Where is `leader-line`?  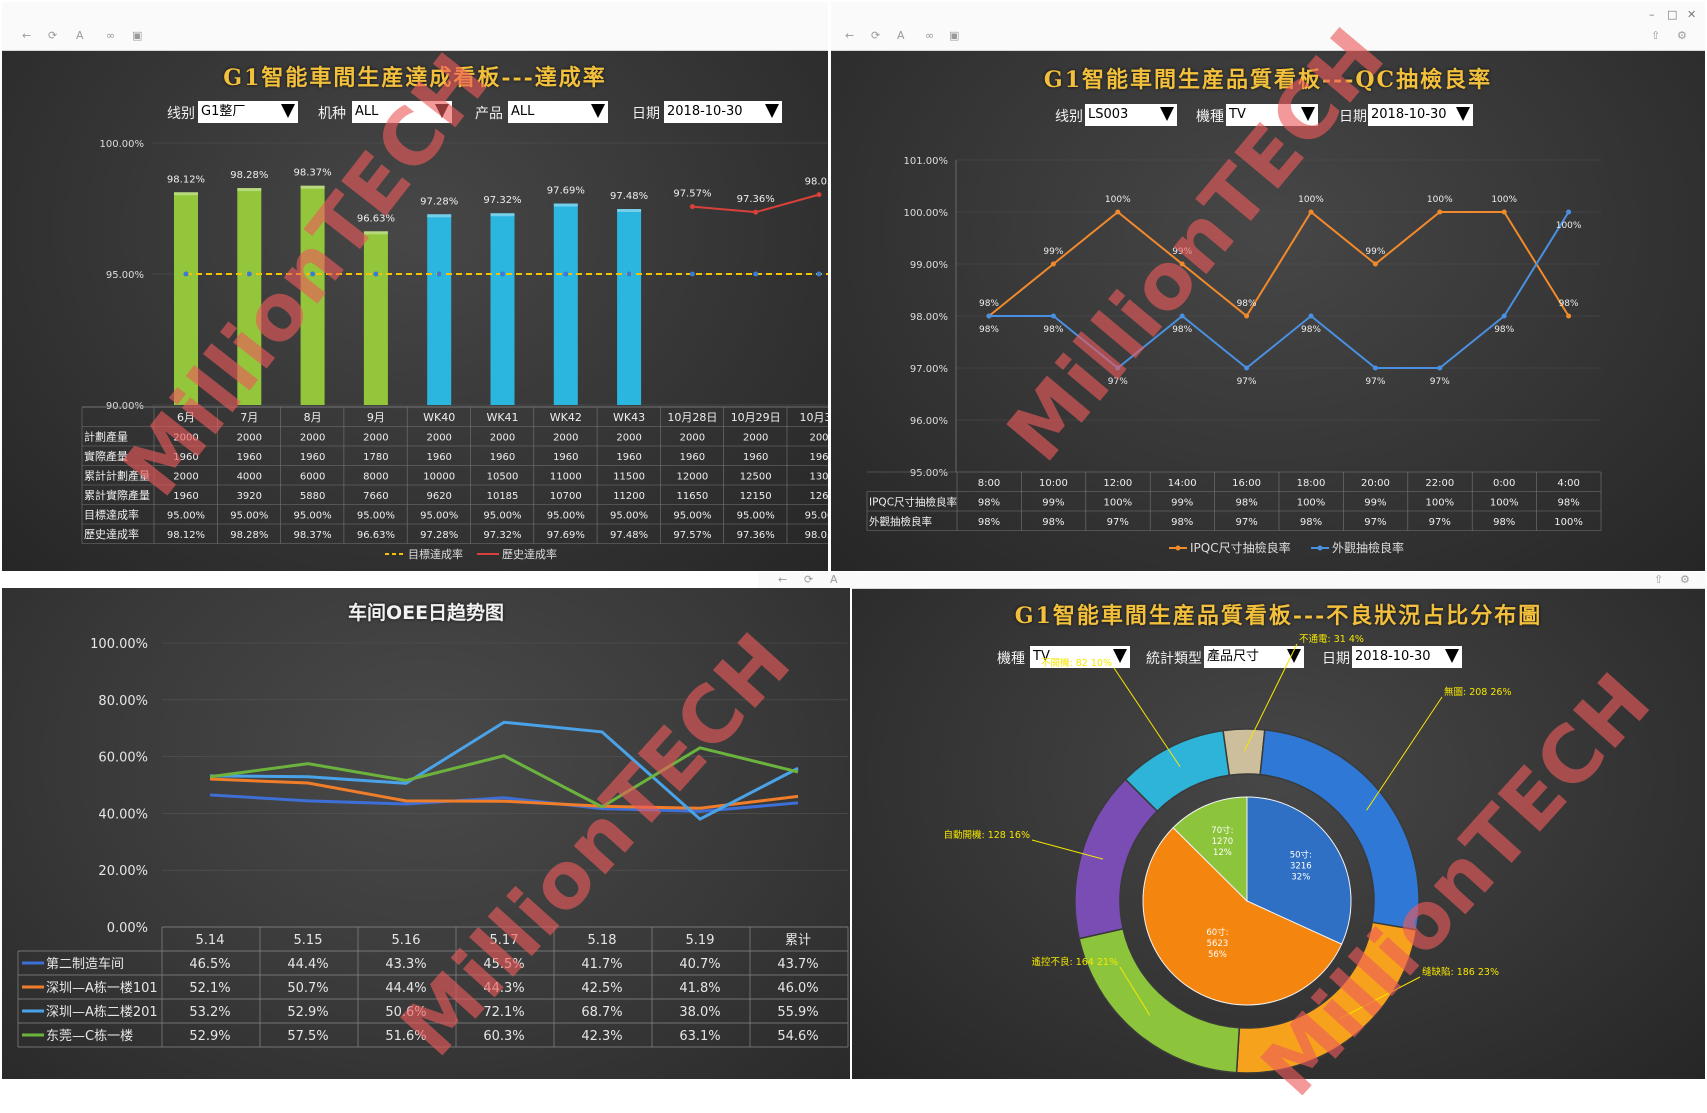 leader-line is located at coordinates (1270, 697).